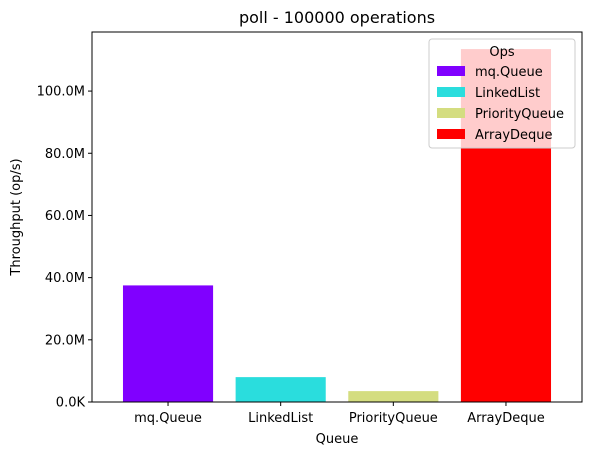 This screenshot has height=455, width=596. Describe the element at coordinates (337, 439) in the screenshot. I see `x-axis-label: Queue` at that location.